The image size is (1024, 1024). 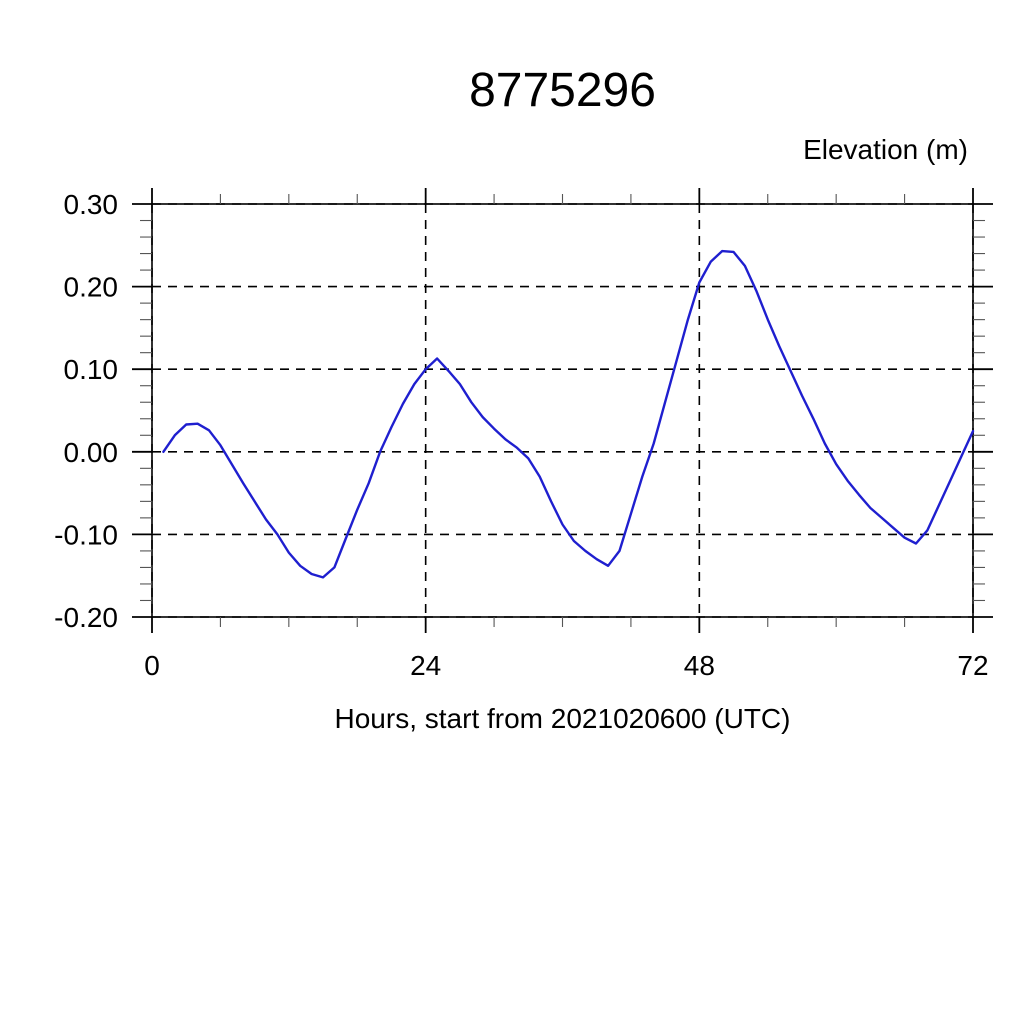 What do you see at coordinates (91, 452) in the screenshot?
I see `y-tick-label: 0.00` at bounding box center [91, 452].